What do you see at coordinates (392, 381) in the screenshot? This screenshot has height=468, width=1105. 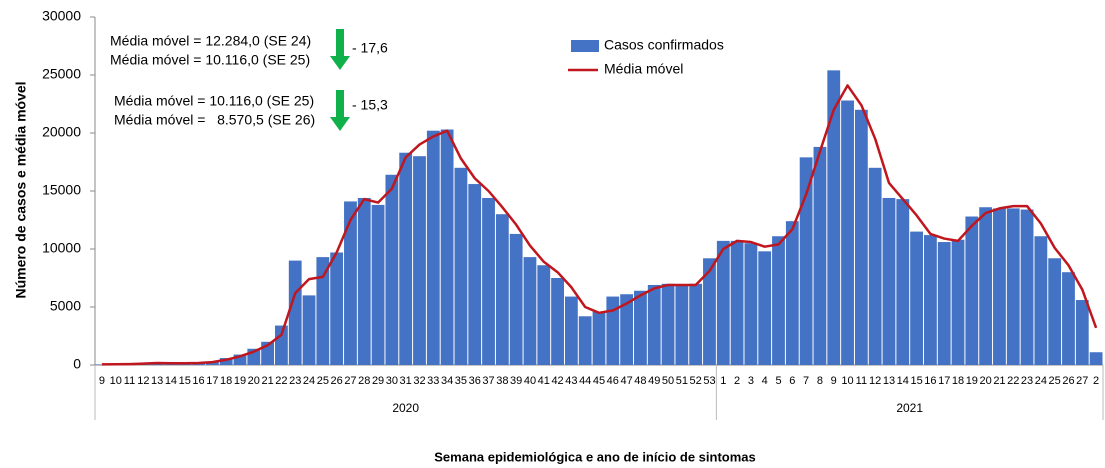 I see `x-tick-label: 30` at bounding box center [392, 381].